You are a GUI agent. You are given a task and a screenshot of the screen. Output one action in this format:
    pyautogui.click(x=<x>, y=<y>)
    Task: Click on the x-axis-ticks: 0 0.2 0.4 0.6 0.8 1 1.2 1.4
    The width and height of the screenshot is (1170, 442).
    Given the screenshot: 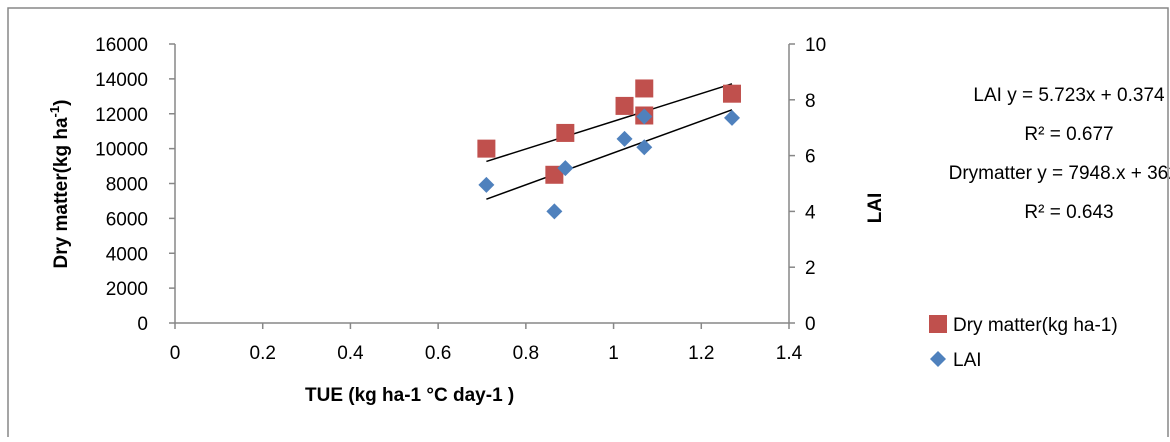 What is the action you would take?
    pyautogui.click(x=486, y=343)
    